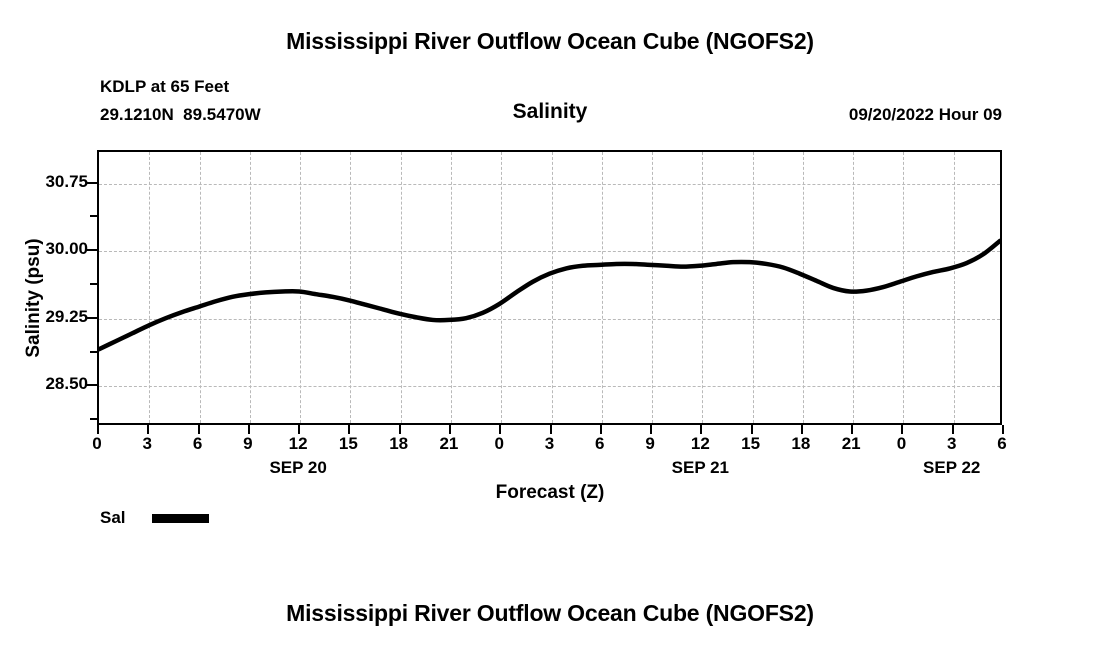 The width and height of the screenshot is (1100, 650). I want to click on coordinates-label: 29.1210N 89.5470W, so click(180, 114).